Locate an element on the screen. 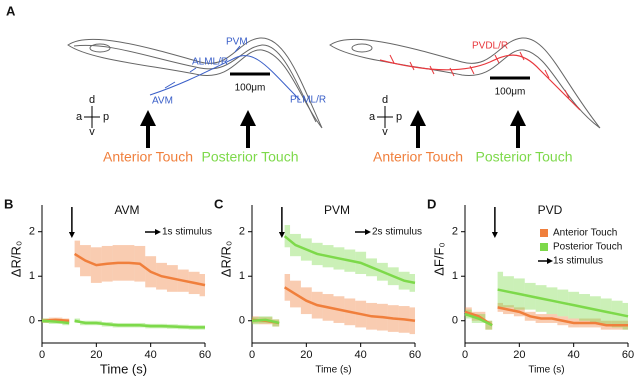 This screenshot has width=643, height=378. worm-left is located at coordinates (195, 92).